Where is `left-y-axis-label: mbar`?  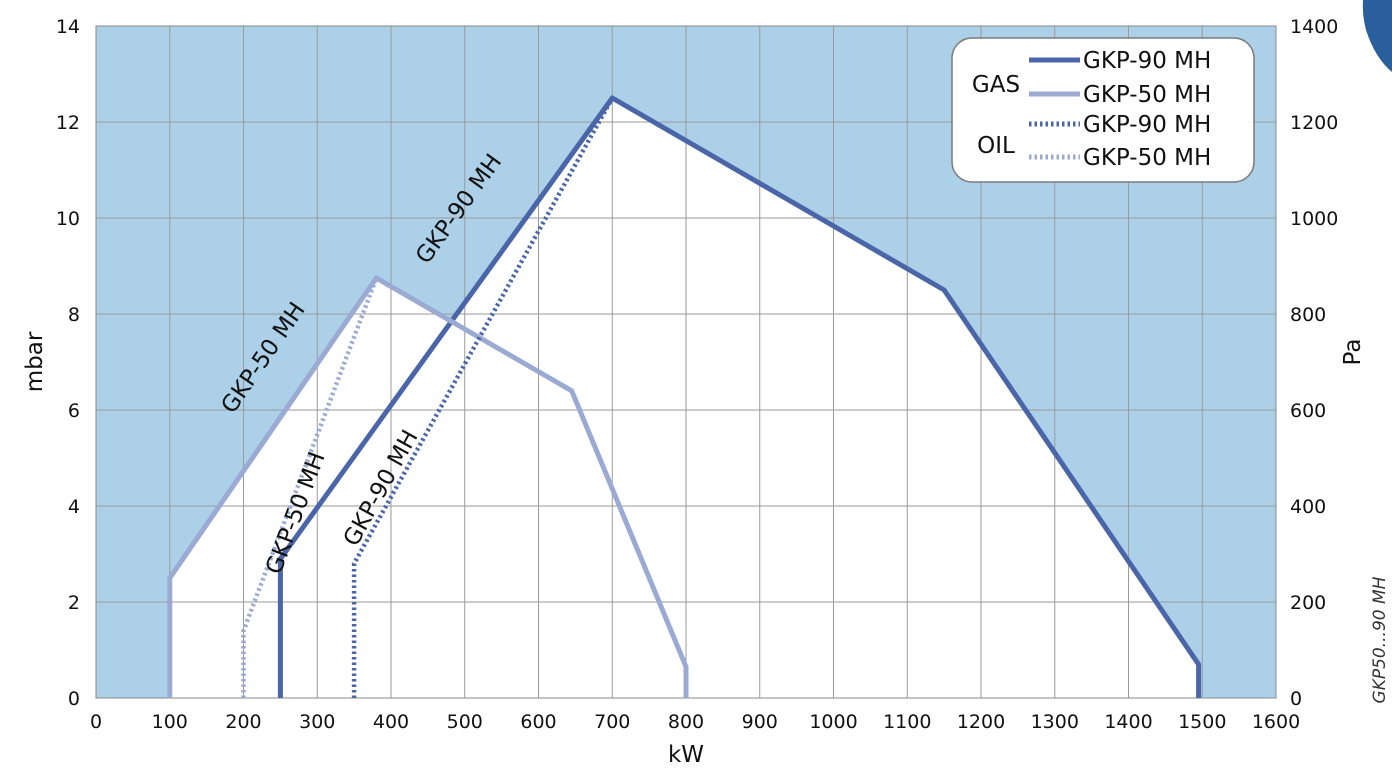 left-y-axis-label: mbar is located at coordinates (35, 361).